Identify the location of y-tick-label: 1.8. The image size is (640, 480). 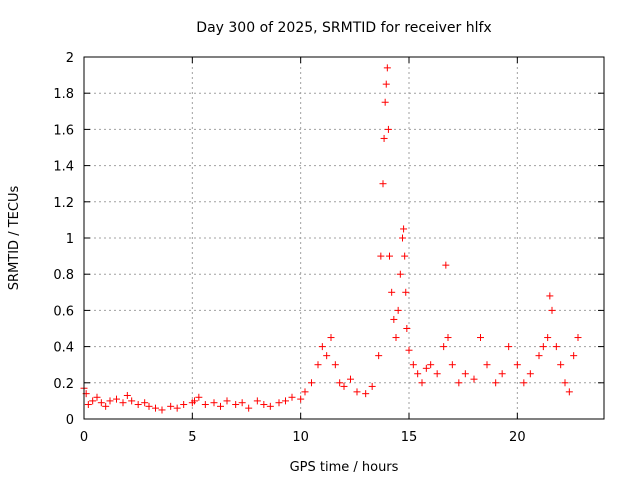
(63, 94).